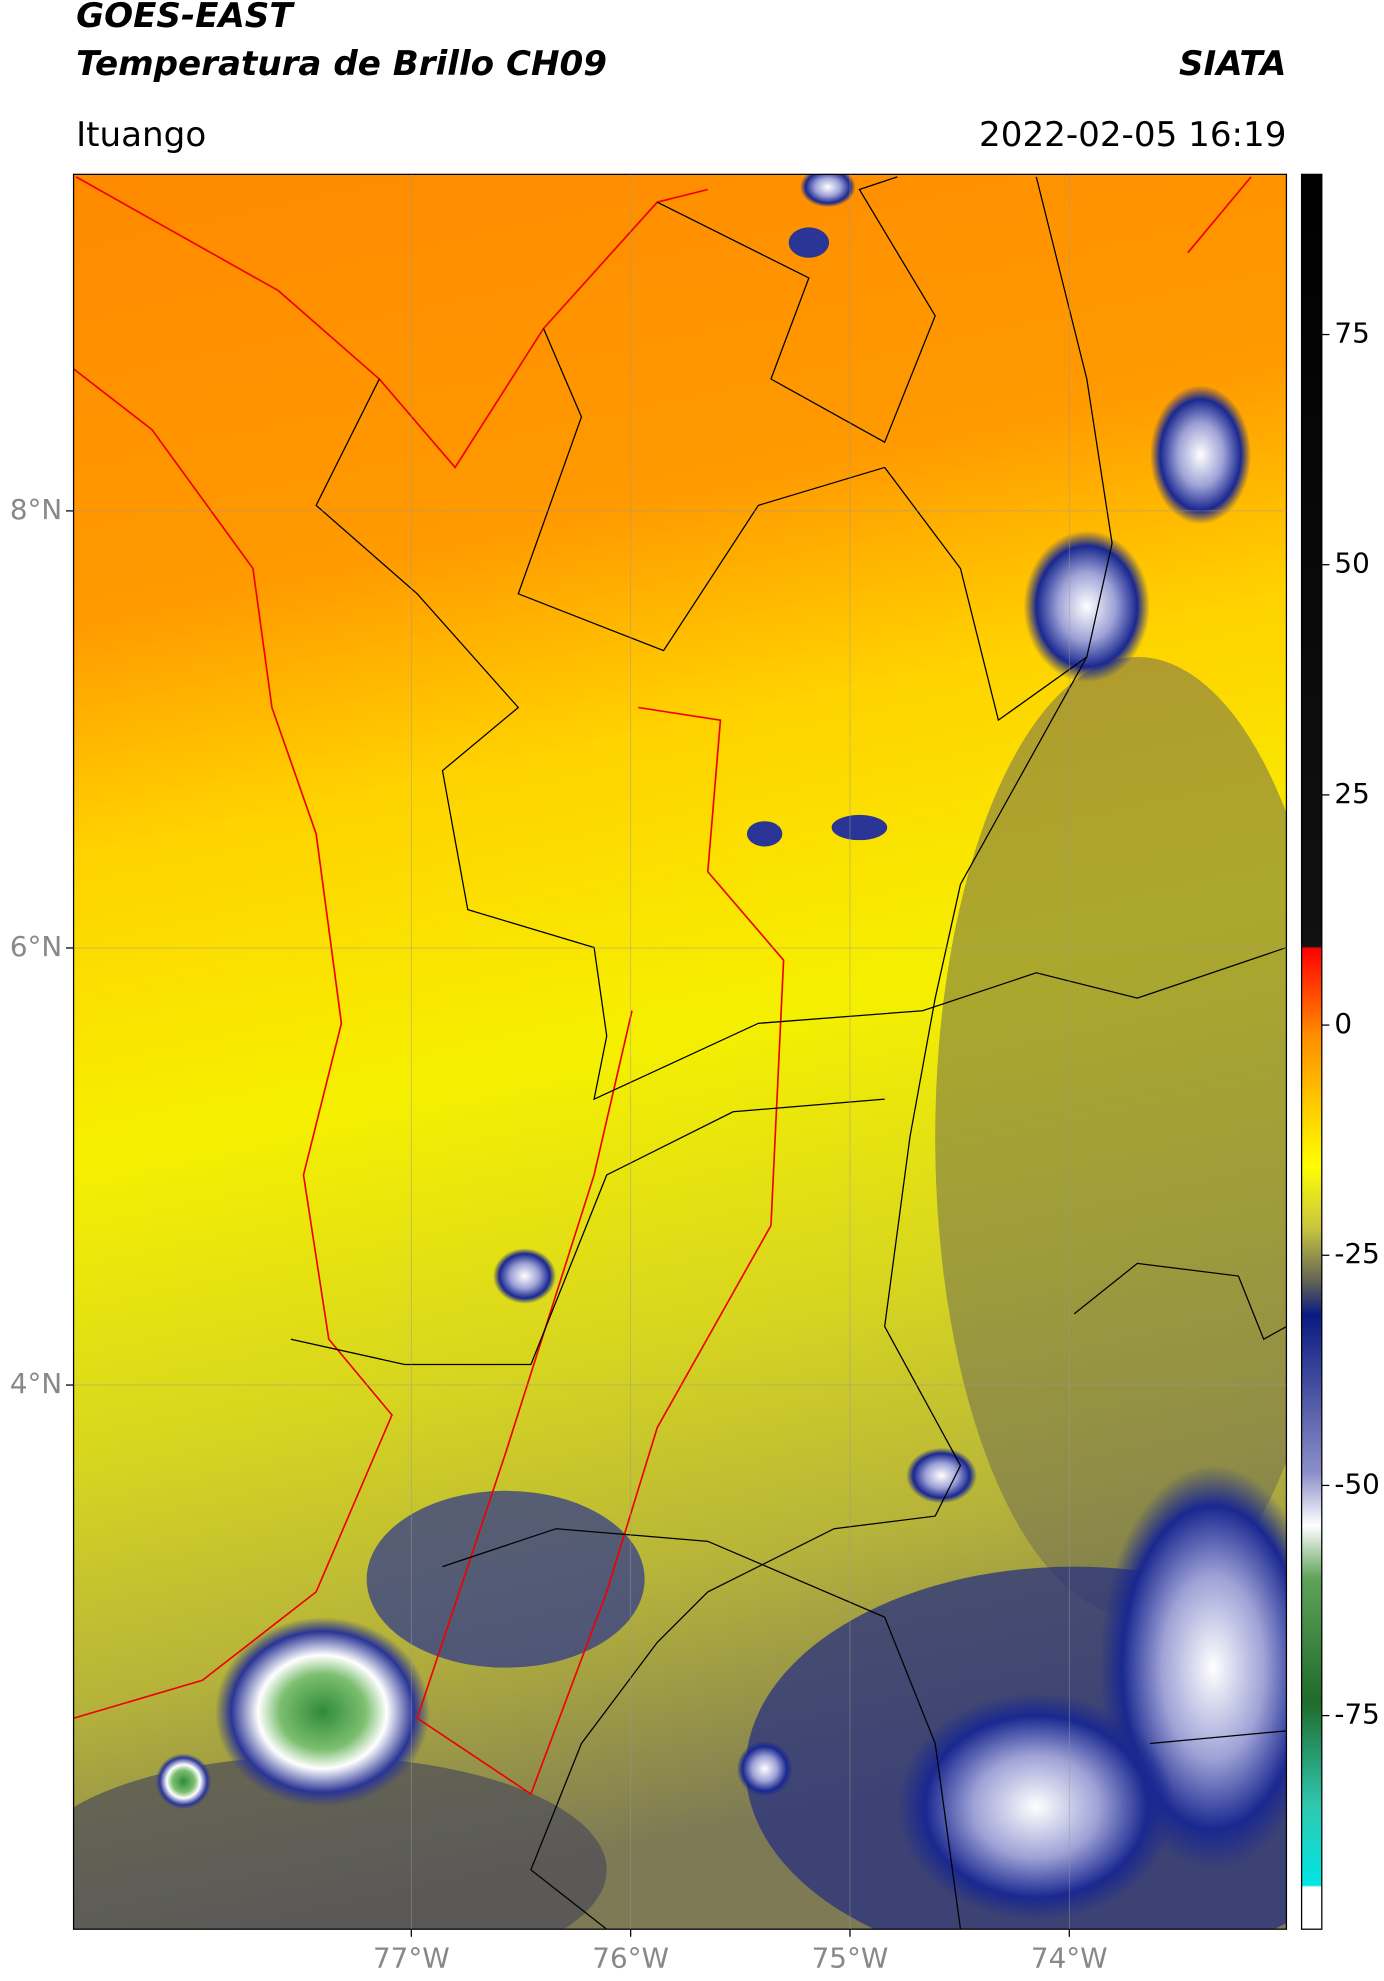 The width and height of the screenshot is (1384, 1981). Describe the element at coordinates (1356, 1483) in the screenshot. I see `colorbar-tick-label: -50` at that location.